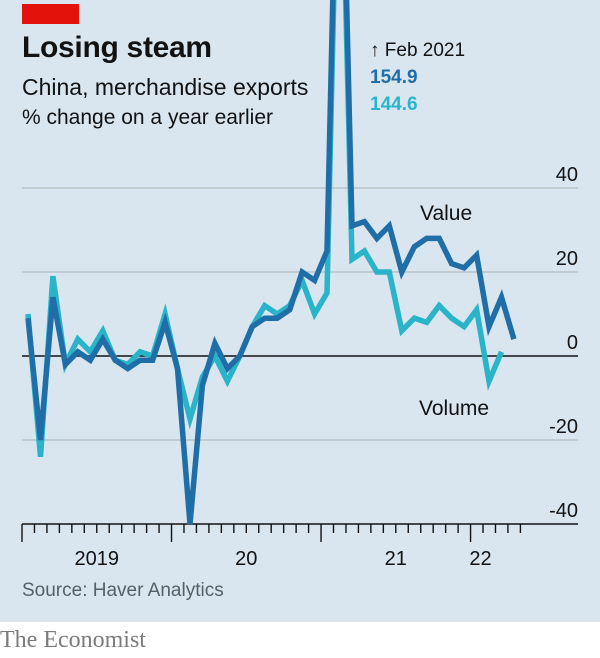  Describe the element at coordinates (299, 546) in the screenshot. I see `x-axis: 2019 20 21 22` at that location.